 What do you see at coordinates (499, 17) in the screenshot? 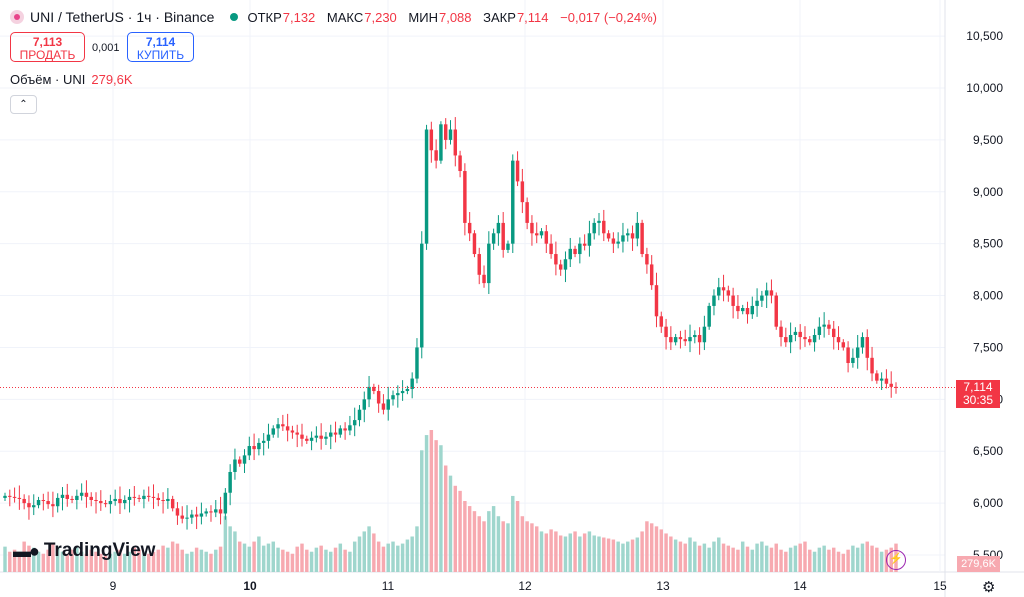
I see `close-label: ЗАКР` at bounding box center [499, 17].